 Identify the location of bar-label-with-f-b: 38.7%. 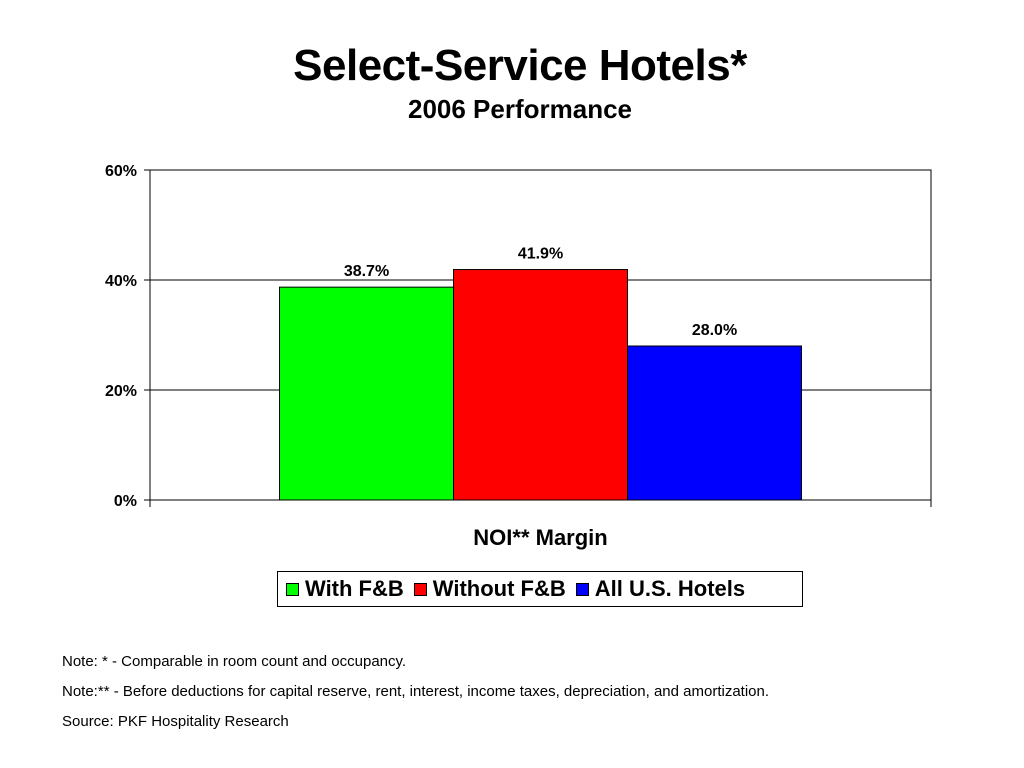
(366, 271).